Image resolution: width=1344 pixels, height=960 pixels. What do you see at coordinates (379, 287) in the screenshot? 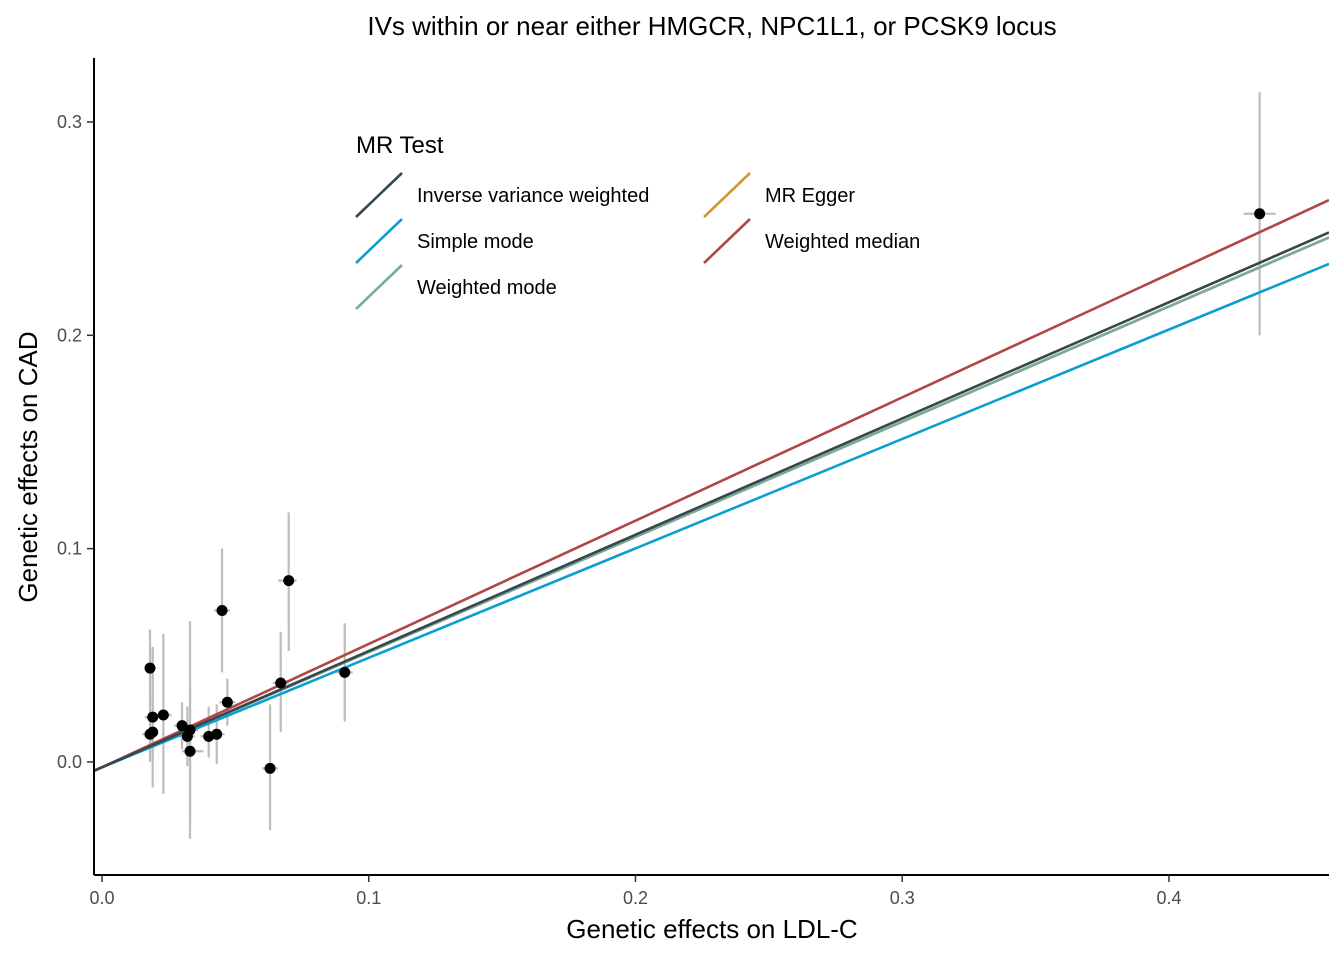
I see `legend-key-weighted-mode` at bounding box center [379, 287].